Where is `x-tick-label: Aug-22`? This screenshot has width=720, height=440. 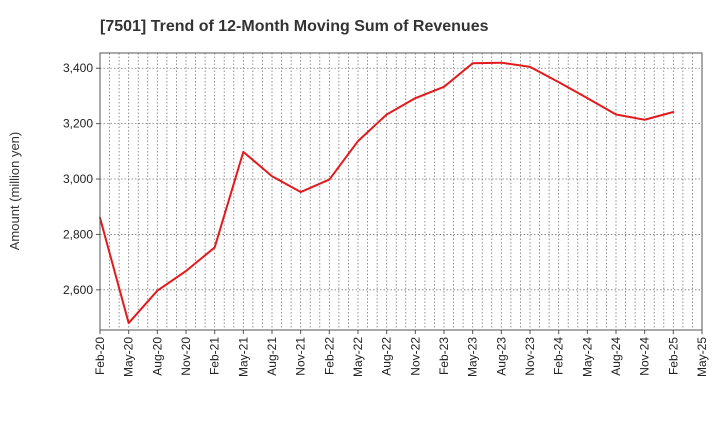
x-tick-label: Aug-22 is located at coordinates (387, 356).